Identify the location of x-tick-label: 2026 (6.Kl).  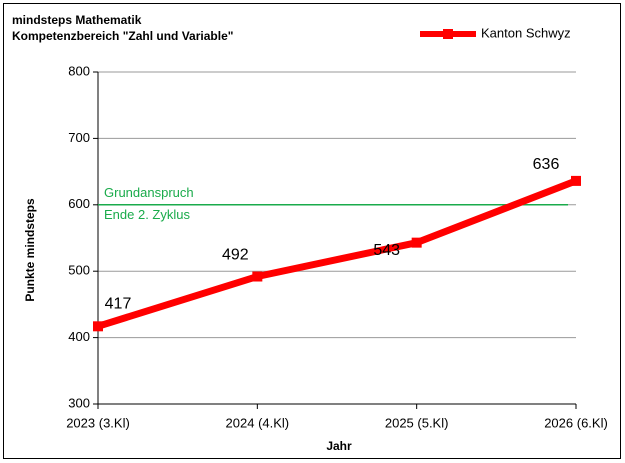
(576, 422).